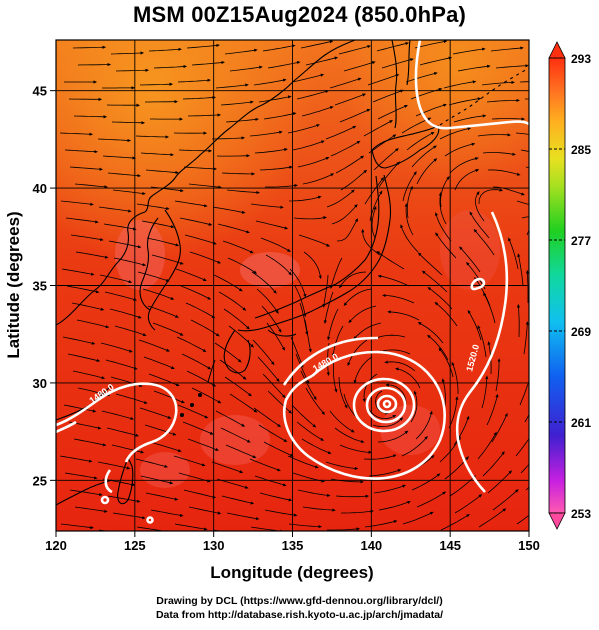 Image resolution: width=599 pixels, height=630 pixels. I want to click on x-tick-label: 130, so click(214, 545).